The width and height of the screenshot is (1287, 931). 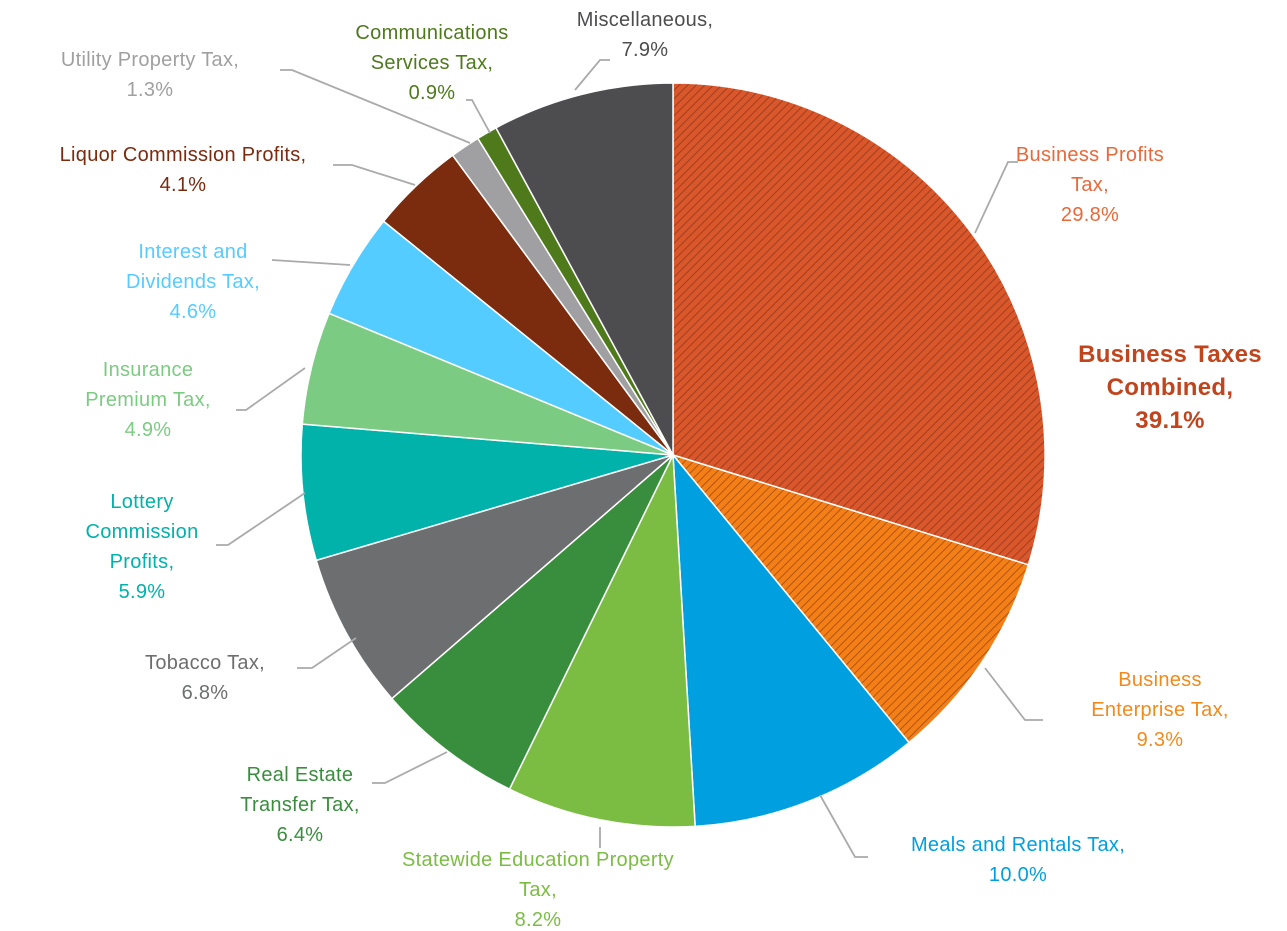 I want to click on category-label: Communications Services Tax,, so click(x=432, y=48).